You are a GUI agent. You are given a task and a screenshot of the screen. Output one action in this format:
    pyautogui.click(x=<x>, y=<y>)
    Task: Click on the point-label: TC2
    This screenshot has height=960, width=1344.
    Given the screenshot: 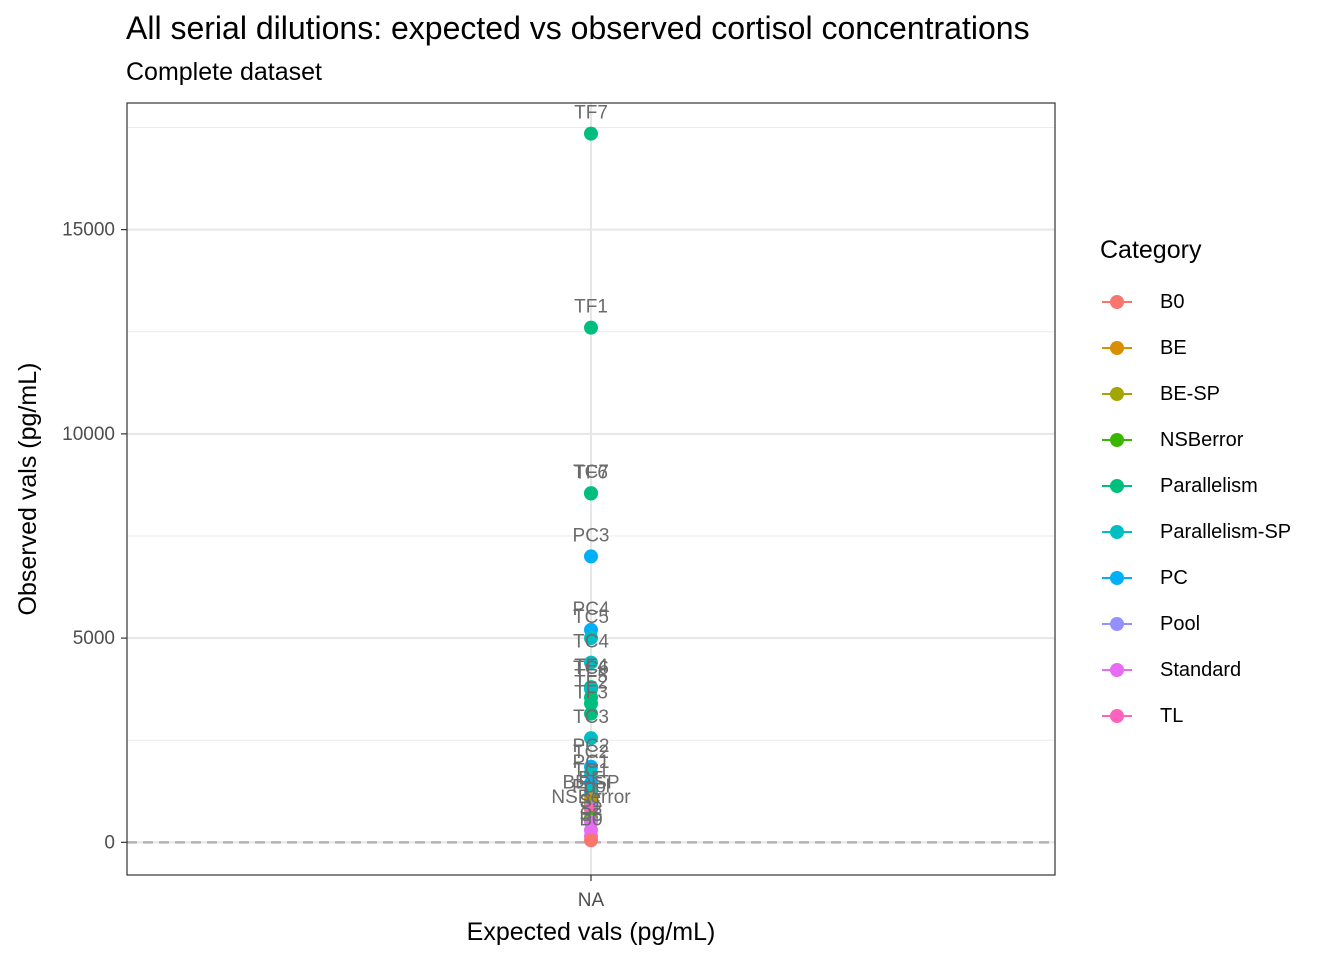 What is the action you would take?
    pyautogui.click(x=591, y=752)
    